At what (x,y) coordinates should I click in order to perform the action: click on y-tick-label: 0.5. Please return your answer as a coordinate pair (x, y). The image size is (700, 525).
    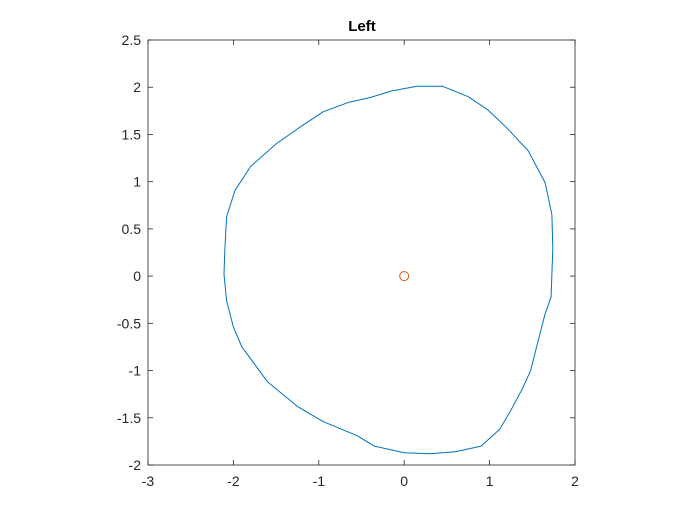
    Looking at the image, I should click on (132, 229).